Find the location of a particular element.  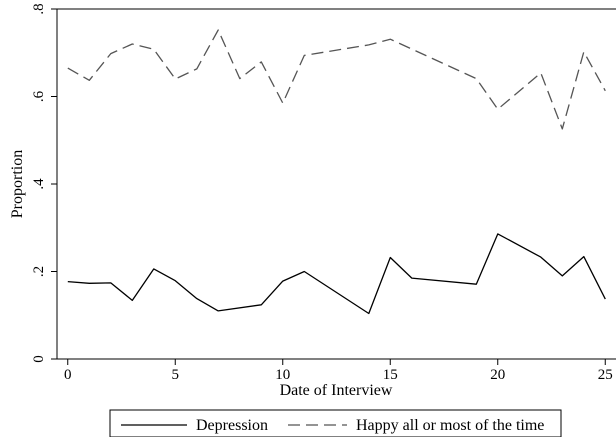

legend-label-depression: Depression is located at coordinates (232, 425).